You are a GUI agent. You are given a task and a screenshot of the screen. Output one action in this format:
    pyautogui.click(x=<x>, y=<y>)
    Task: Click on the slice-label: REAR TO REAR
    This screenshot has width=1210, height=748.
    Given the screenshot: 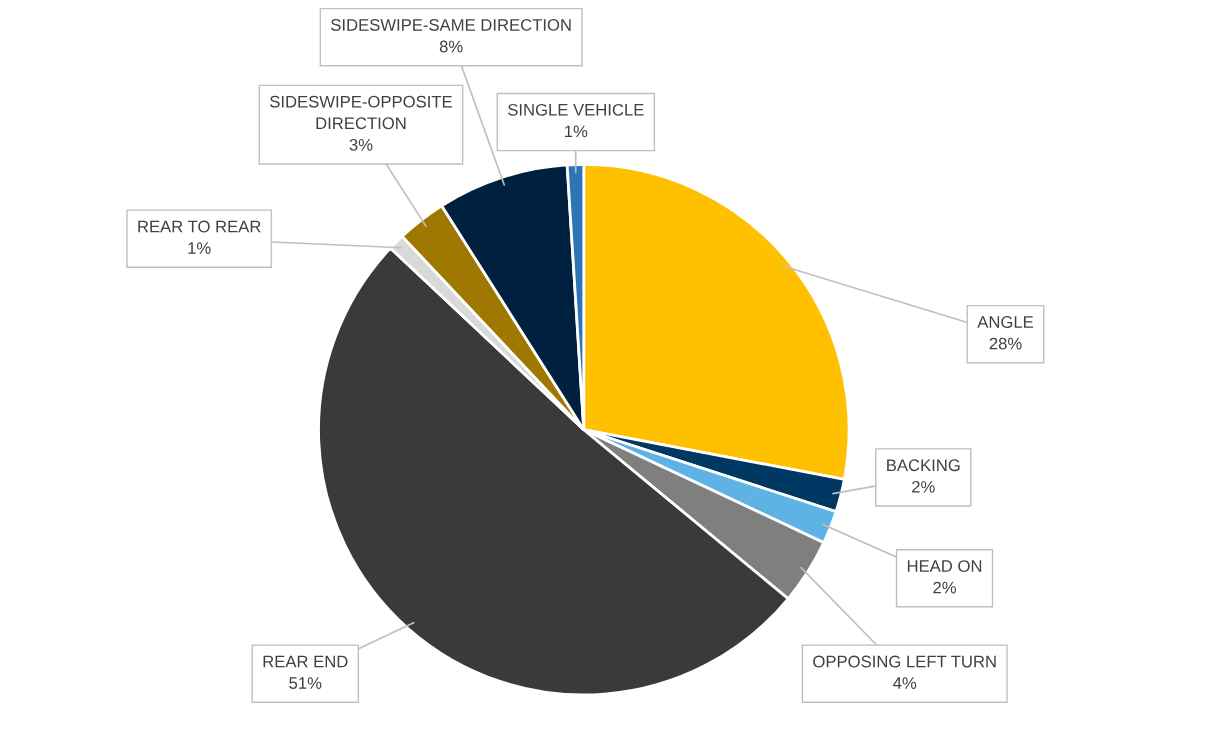 What is the action you would take?
    pyautogui.click(x=199, y=226)
    